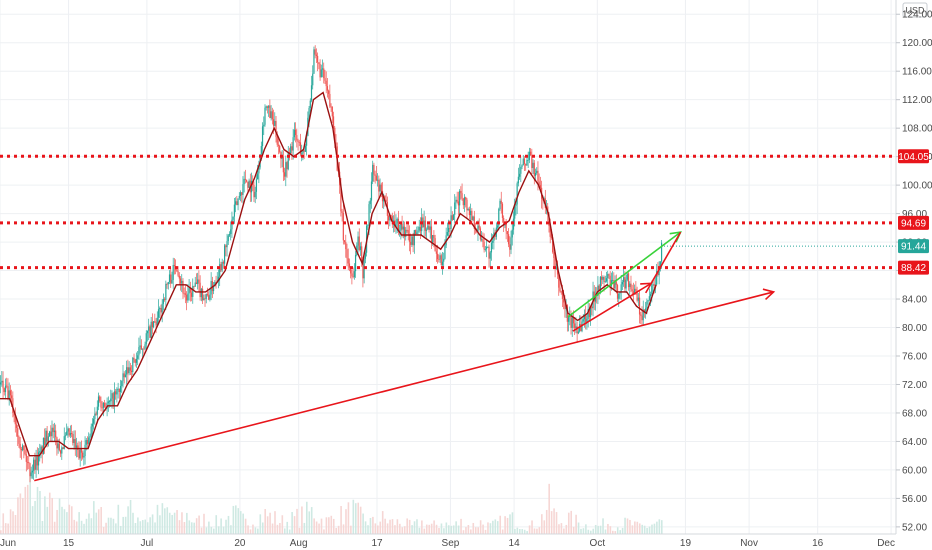 This screenshot has height=550, width=932. I want to click on price-axis-background, so click(914, 275).